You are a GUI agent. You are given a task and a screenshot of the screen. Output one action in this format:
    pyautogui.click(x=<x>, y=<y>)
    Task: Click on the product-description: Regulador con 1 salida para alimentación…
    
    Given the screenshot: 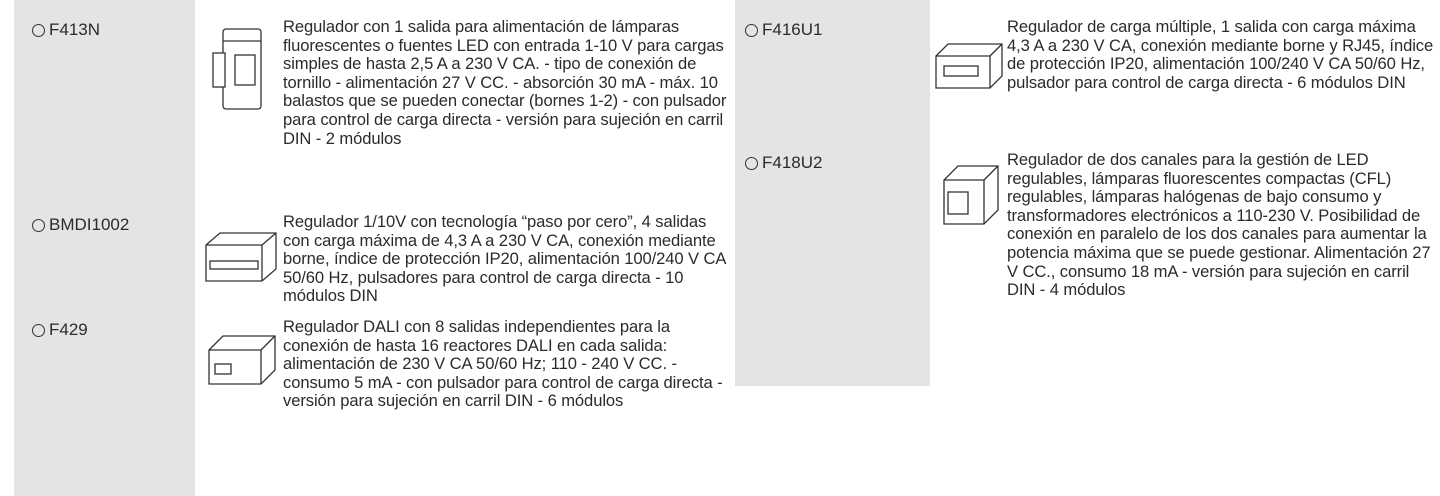 What is the action you would take?
    pyautogui.click(x=505, y=82)
    